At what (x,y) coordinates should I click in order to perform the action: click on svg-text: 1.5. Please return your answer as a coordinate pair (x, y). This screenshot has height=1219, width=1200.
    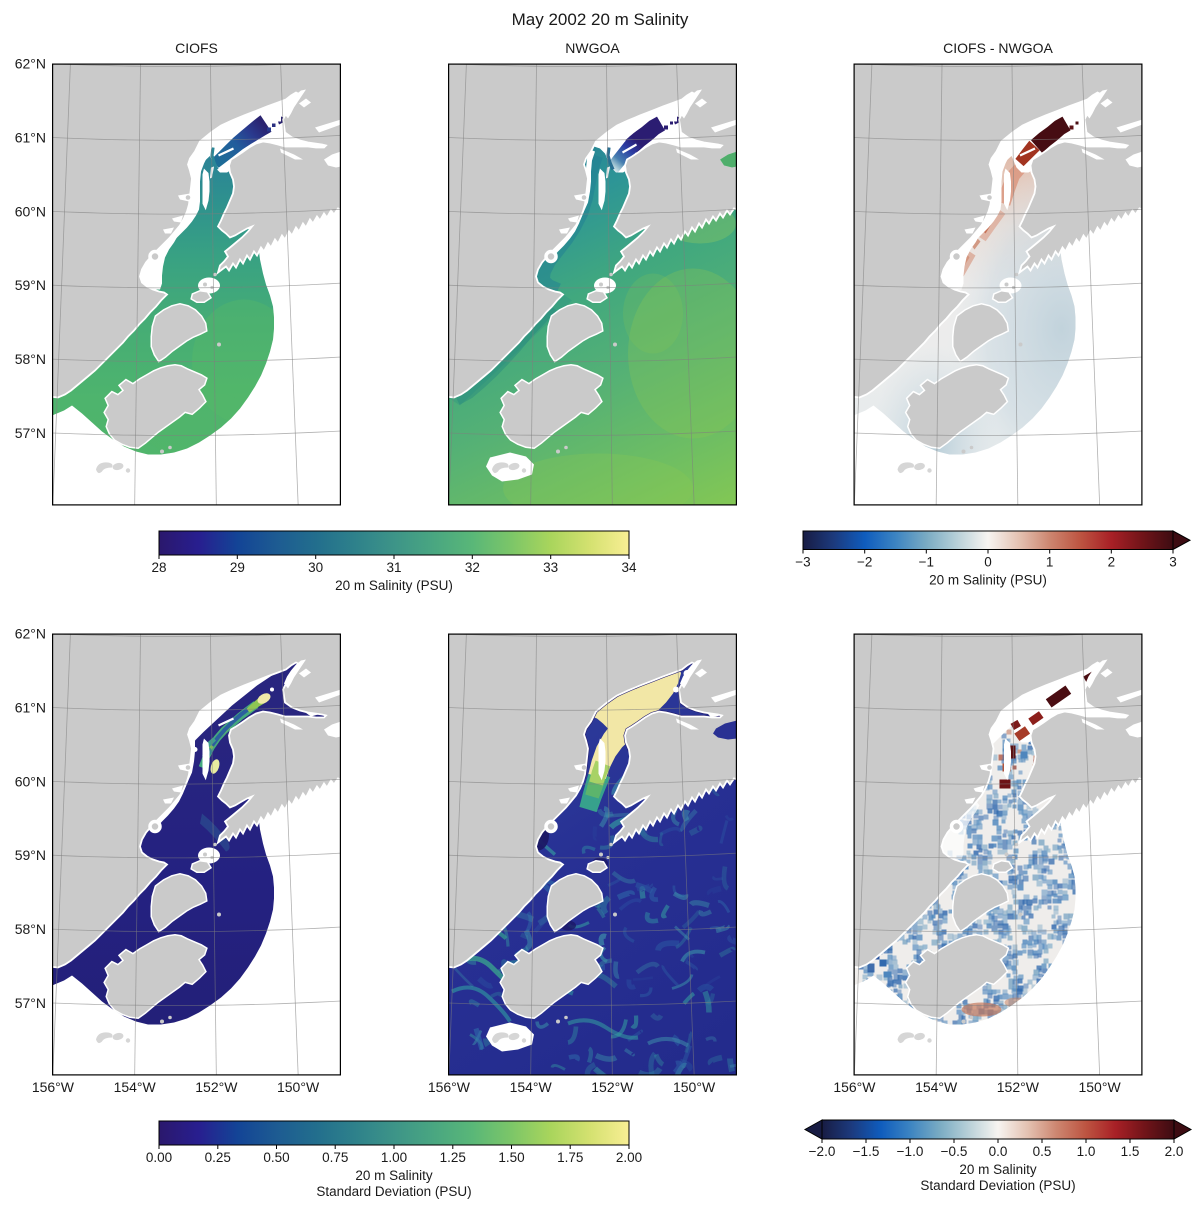
    Looking at the image, I should click on (1130, 1151).